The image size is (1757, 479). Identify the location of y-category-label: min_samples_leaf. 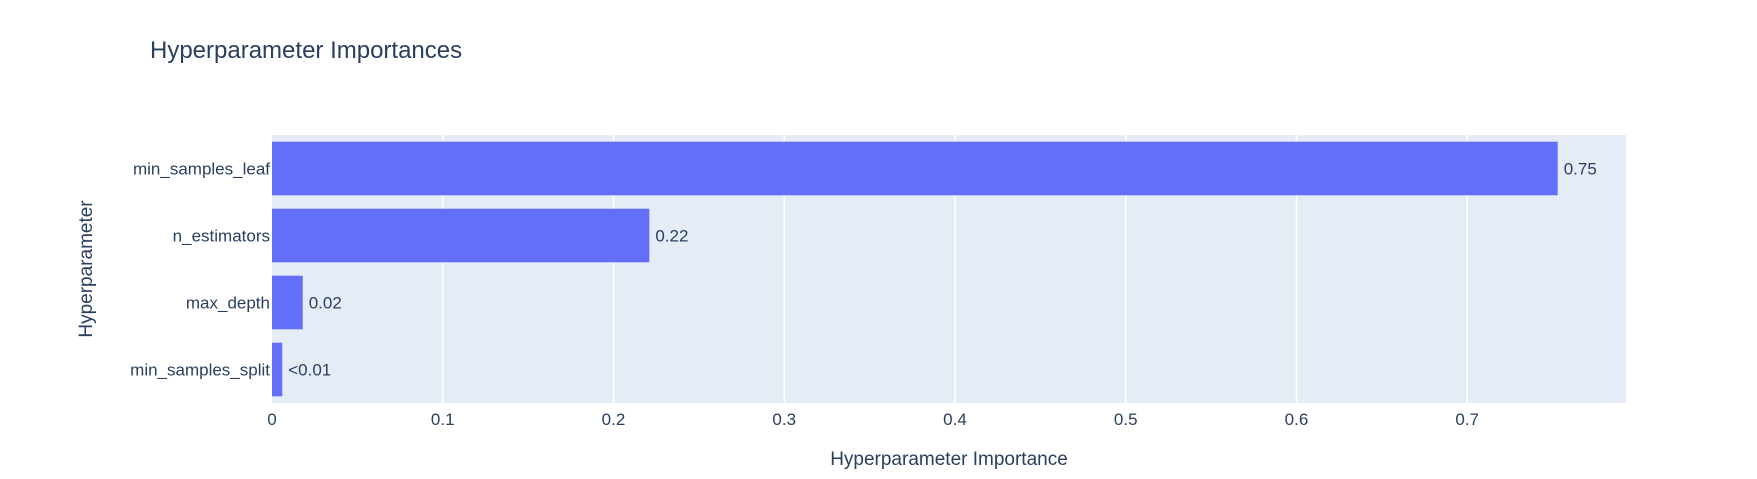
(201, 169).